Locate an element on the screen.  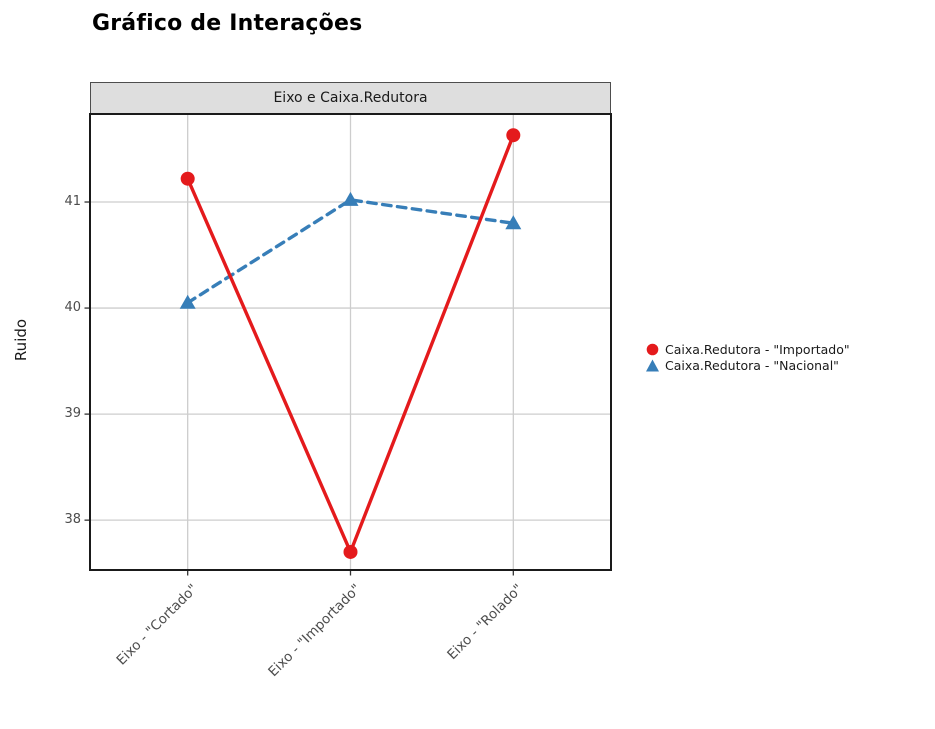
legend-circle-icon is located at coordinates (652, 349).